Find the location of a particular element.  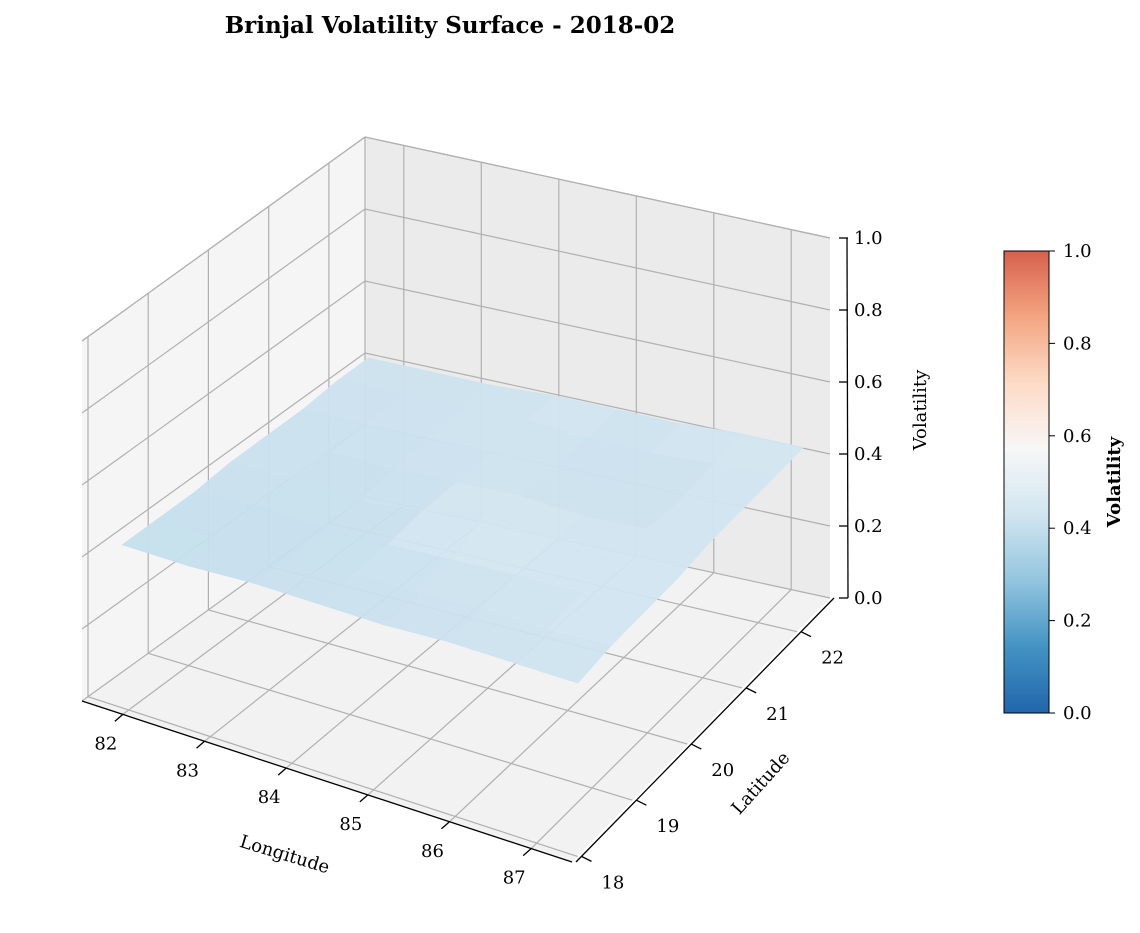

z-axis-line is located at coordinates (847, 418).